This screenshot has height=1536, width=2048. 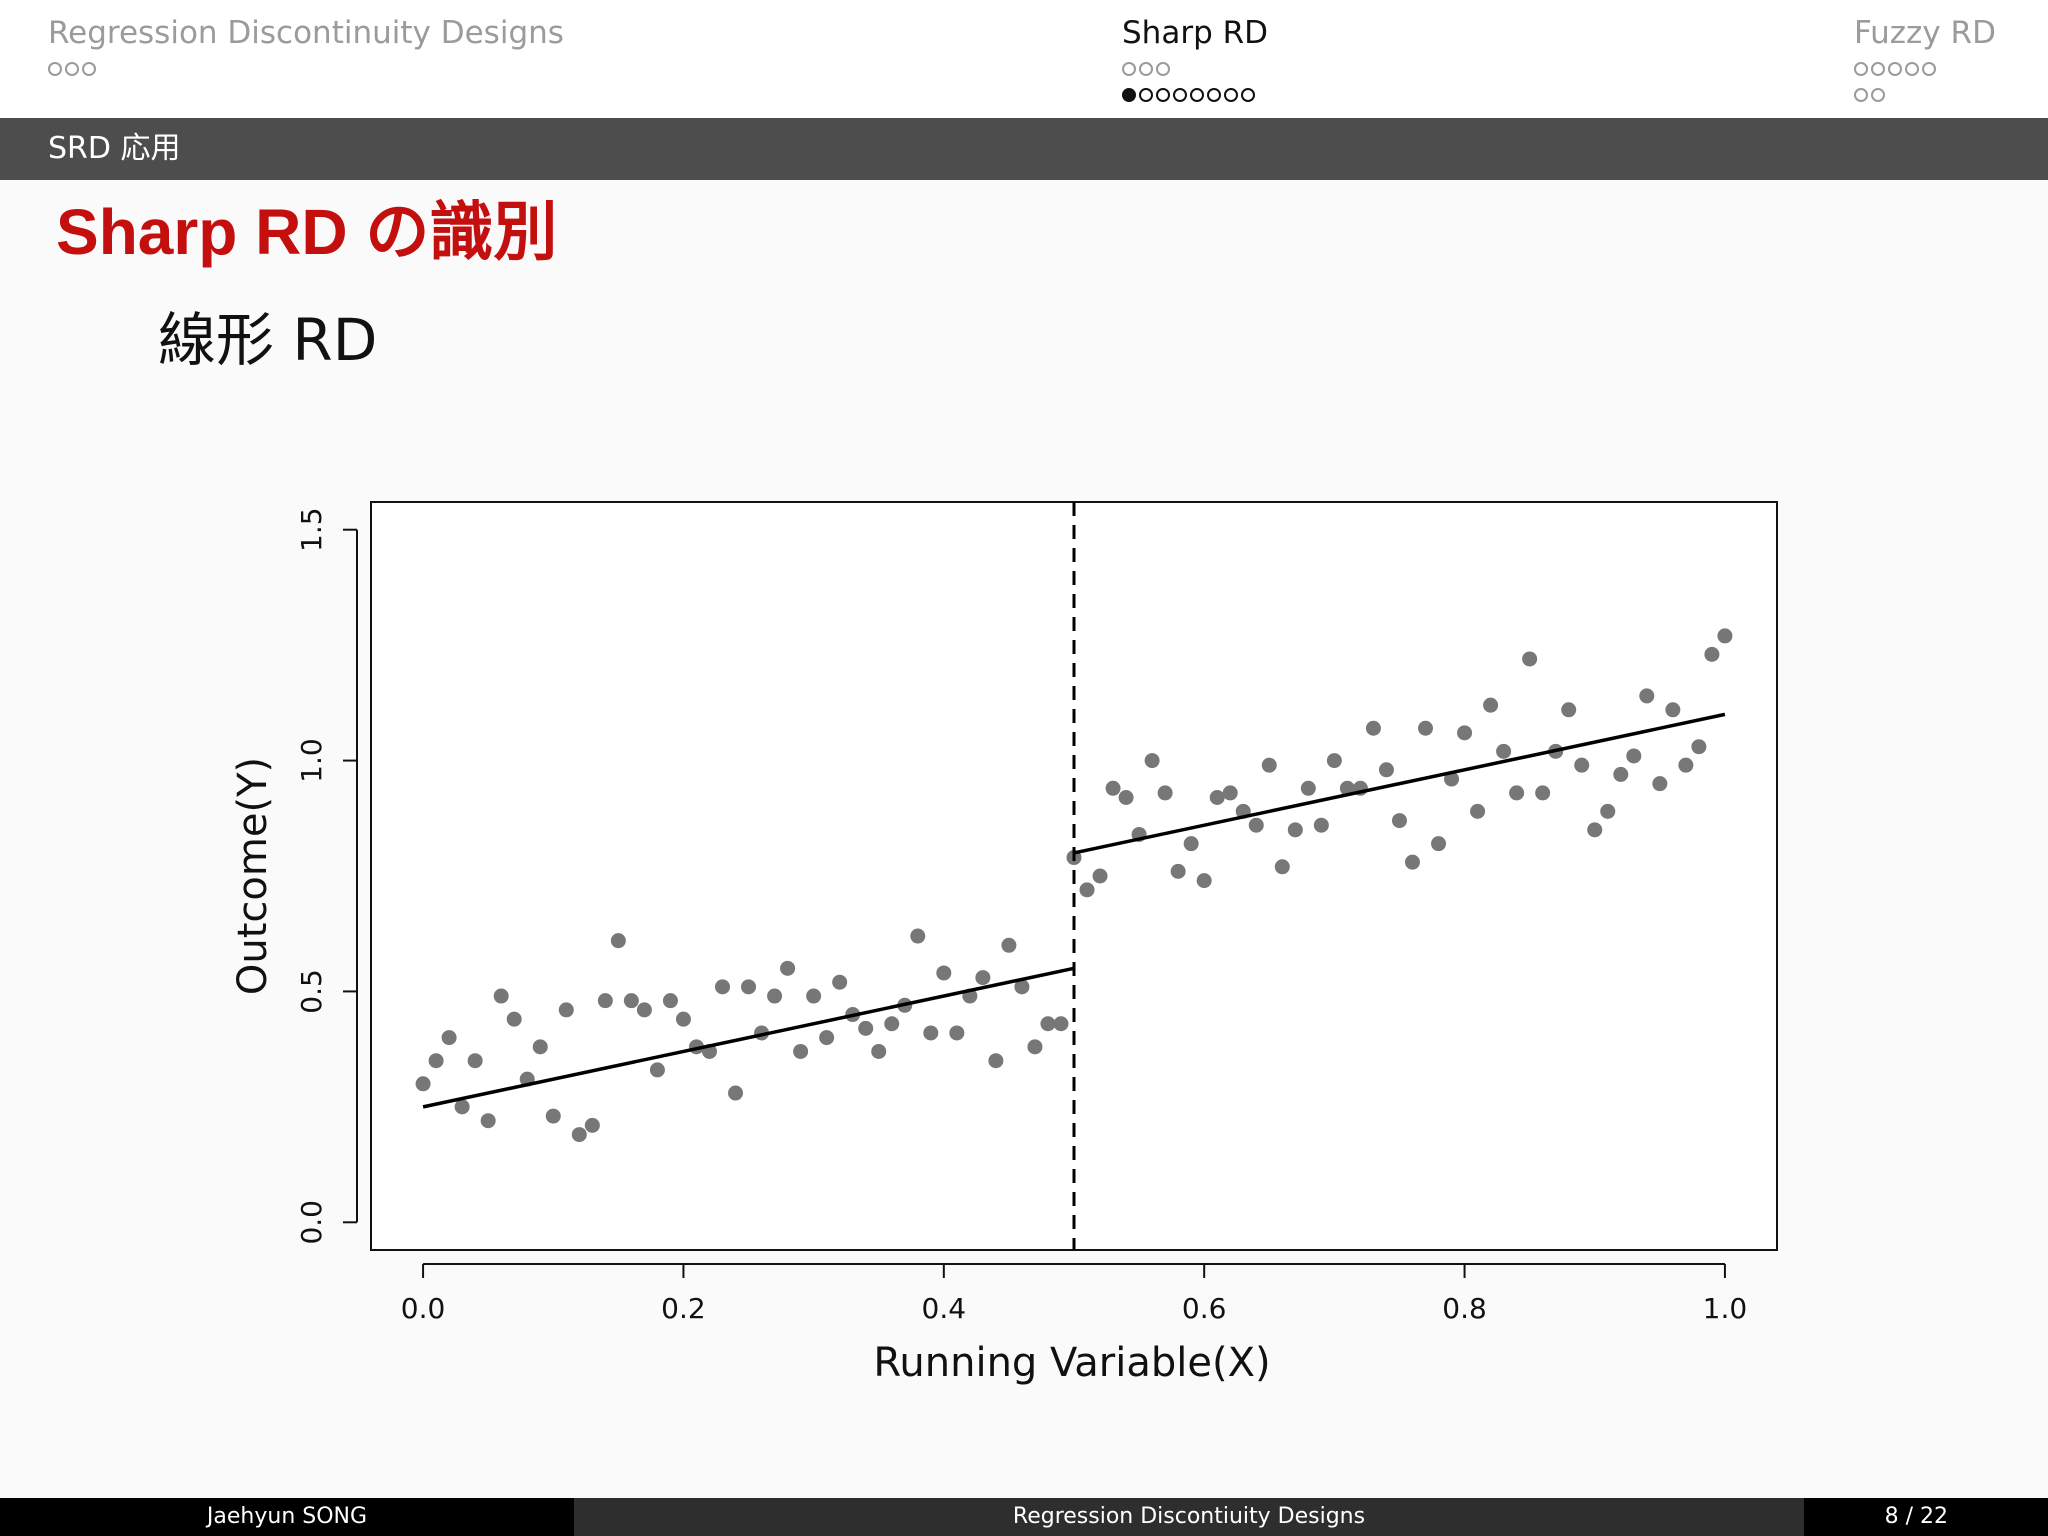 What do you see at coordinates (268, 340) in the screenshot?
I see `frame-subtitle: 線形 RD` at bounding box center [268, 340].